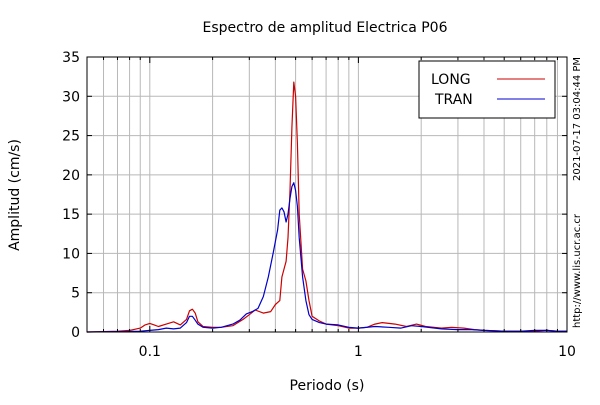  Describe the element at coordinates (75, 294) in the screenshot. I see `y-tick-label: 5` at that location.